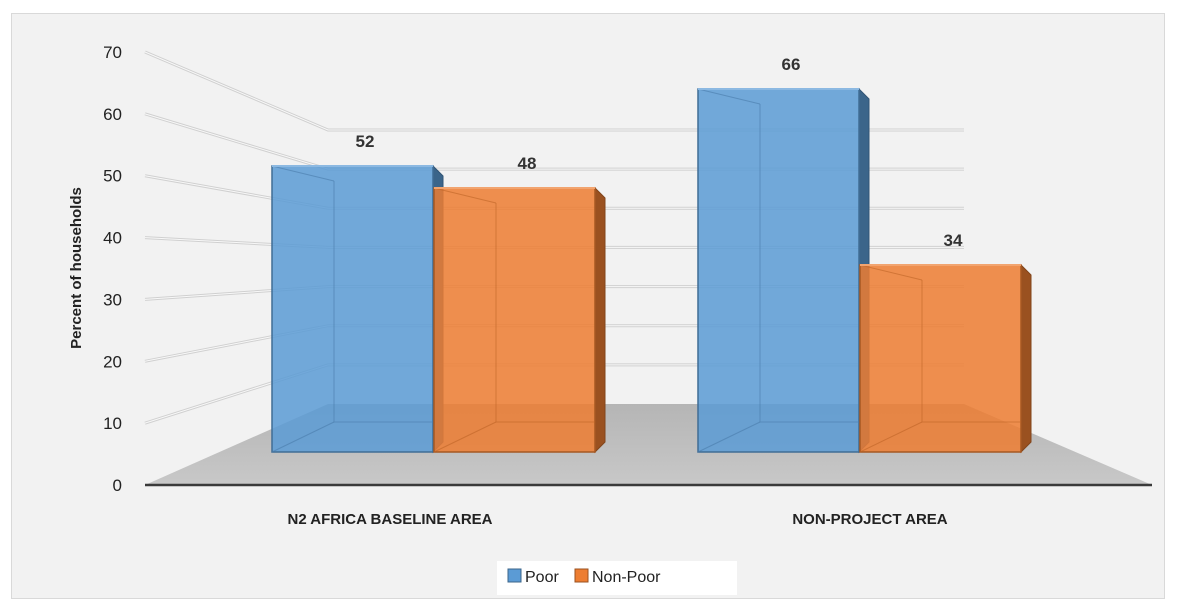 The height and width of the screenshot is (606, 1183). I want to click on legend-label: Non-Poor, so click(626, 577).